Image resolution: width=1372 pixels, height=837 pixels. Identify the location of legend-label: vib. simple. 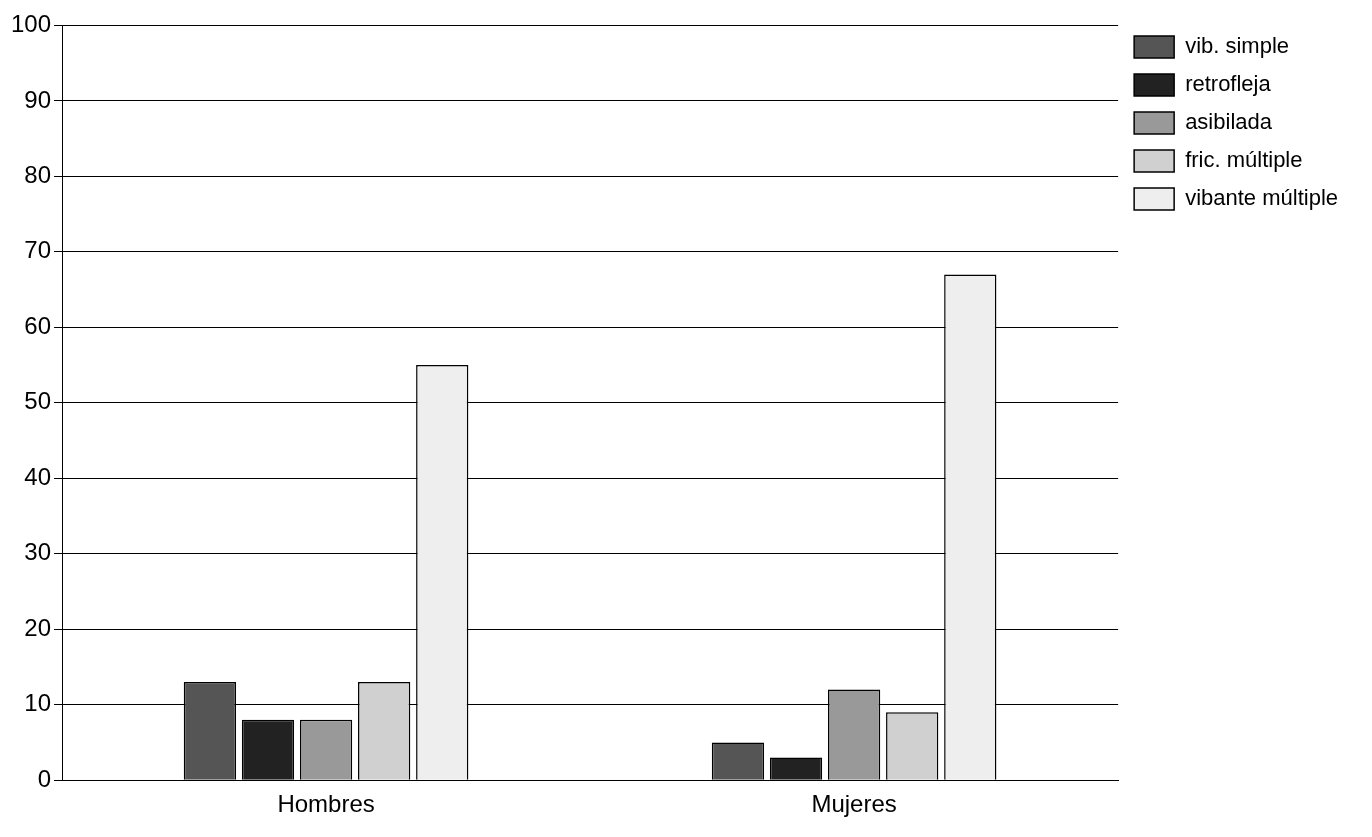
(1237, 46).